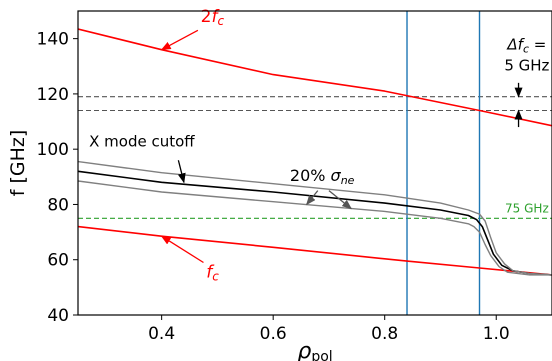 This screenshot has height=361, width=552. What do you see at coordinates (53, 95) in the screenshot?
I see `y-tick-label: 120` at bounding box center [53, 95].